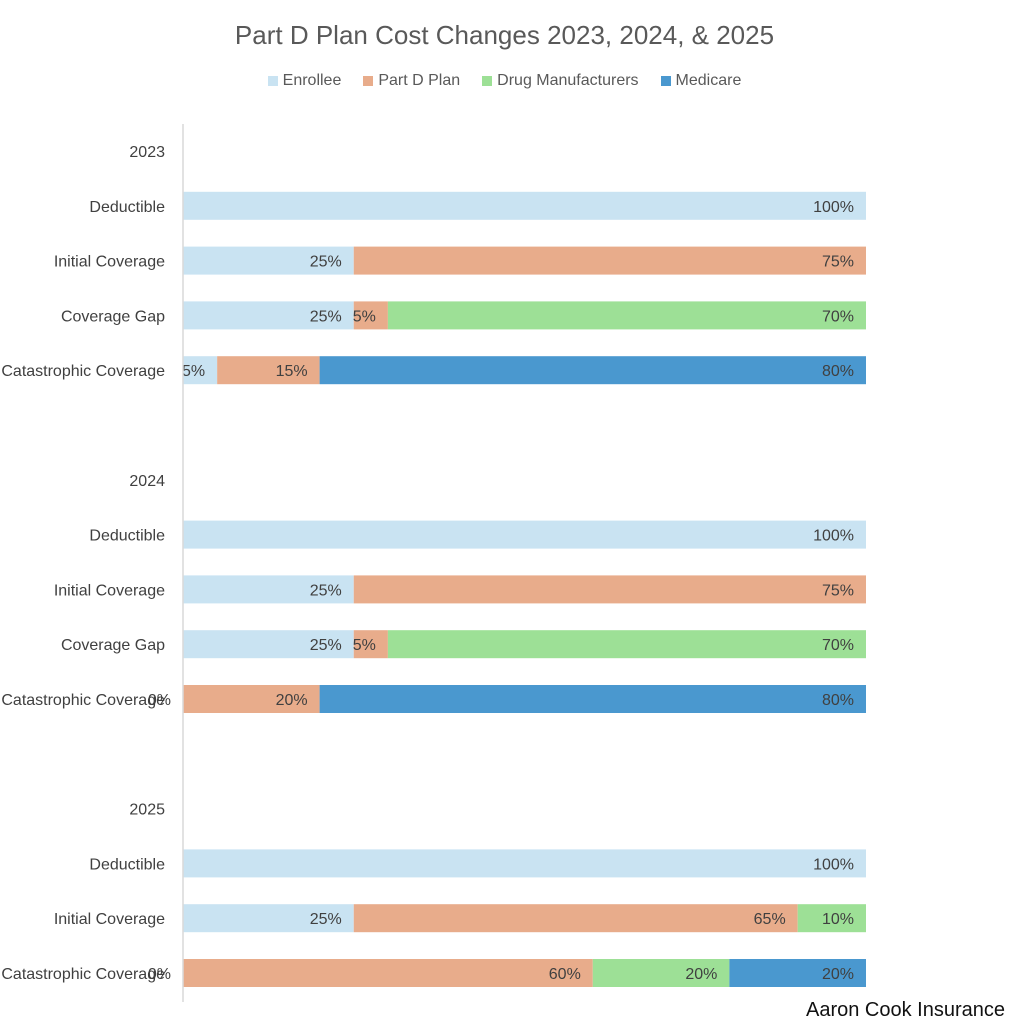 Image resolution: width=1009 pixels, height=1024 pixels. What do you see at coordinates (326, 645) in the screenshot?
I see `data-label-enrollee-row-9: 25%` at bounding box center [326, 645].